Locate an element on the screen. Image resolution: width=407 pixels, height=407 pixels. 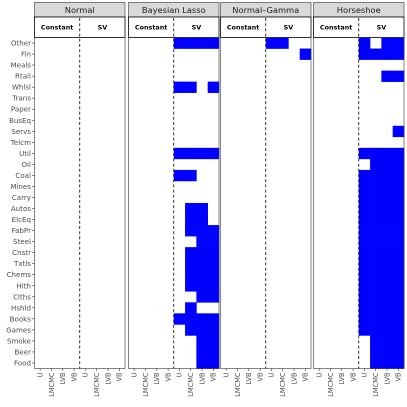
y-tick-label: Whlsl is located at coordinates (21, 87).